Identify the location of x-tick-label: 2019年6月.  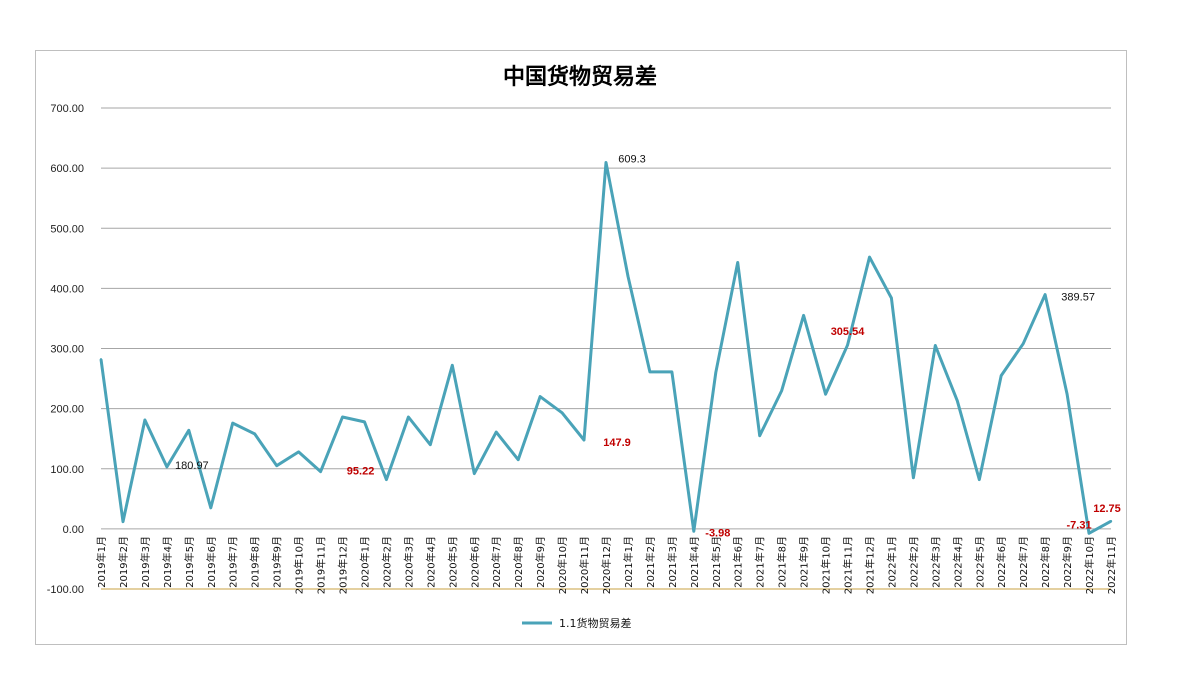
(211, 562).